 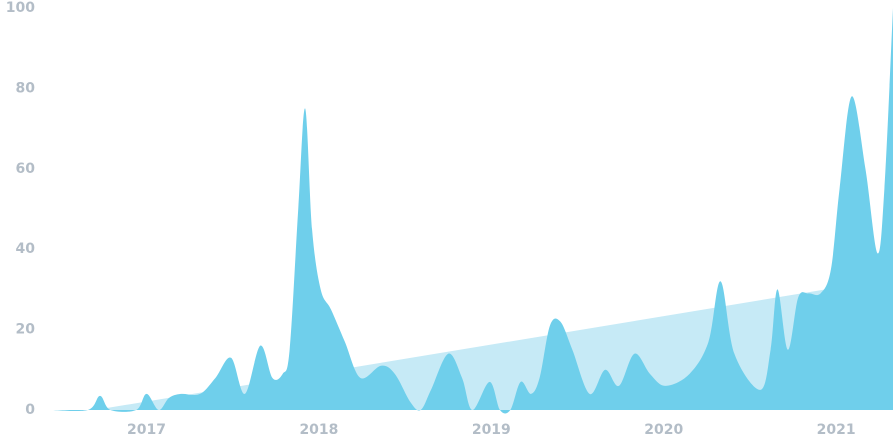 I want to click on x-tick-label: 2021, so click(x=836, y=430).